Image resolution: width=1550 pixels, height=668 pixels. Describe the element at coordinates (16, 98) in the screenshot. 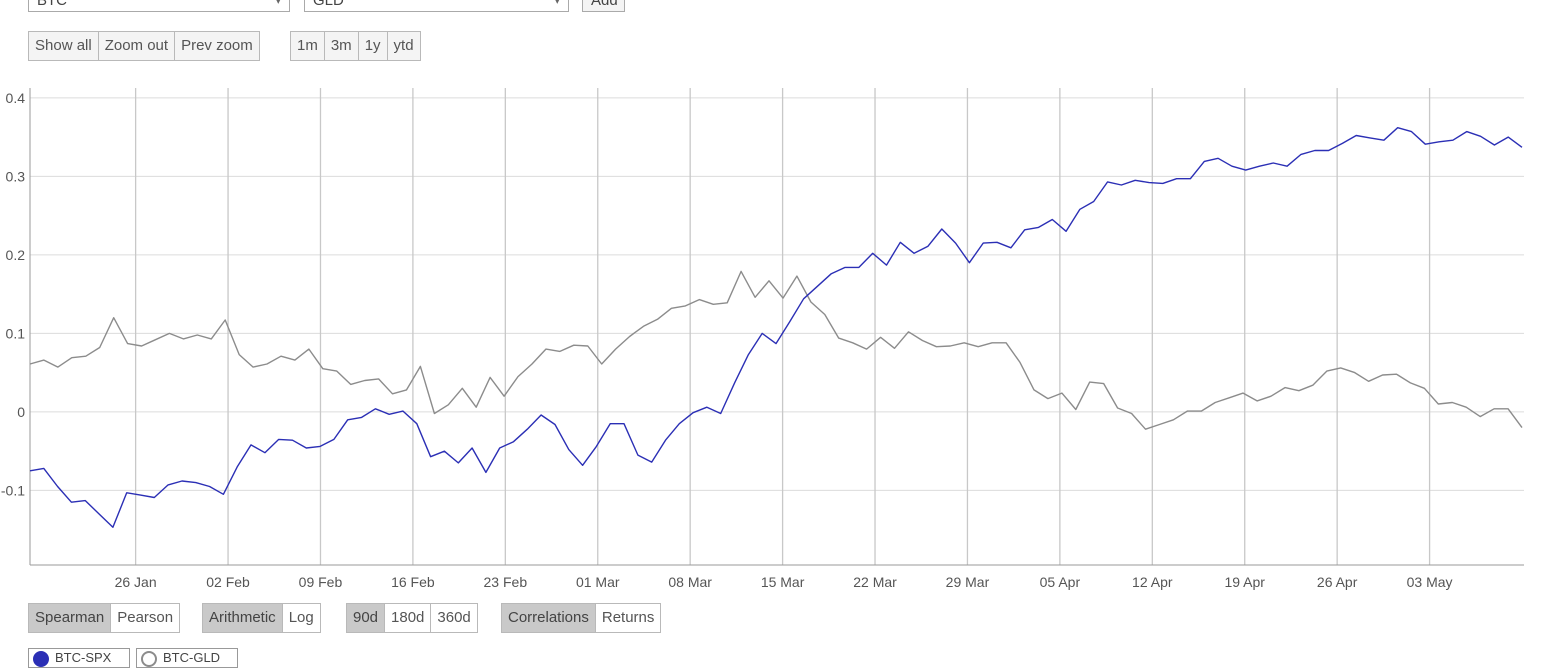

I see `y-tick-label: 0.4` at that location.